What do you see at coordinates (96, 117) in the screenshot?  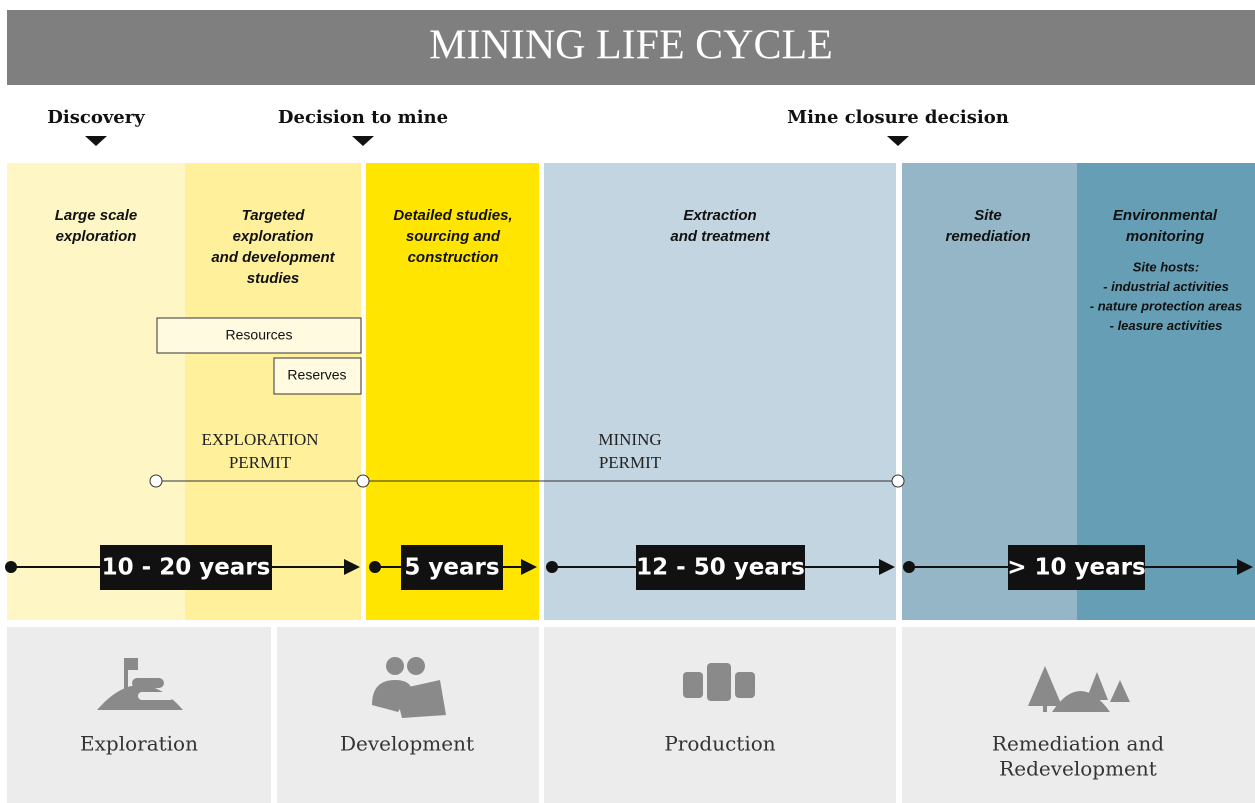 I see `milestone: Discovery` at bounding box center [96, 117].